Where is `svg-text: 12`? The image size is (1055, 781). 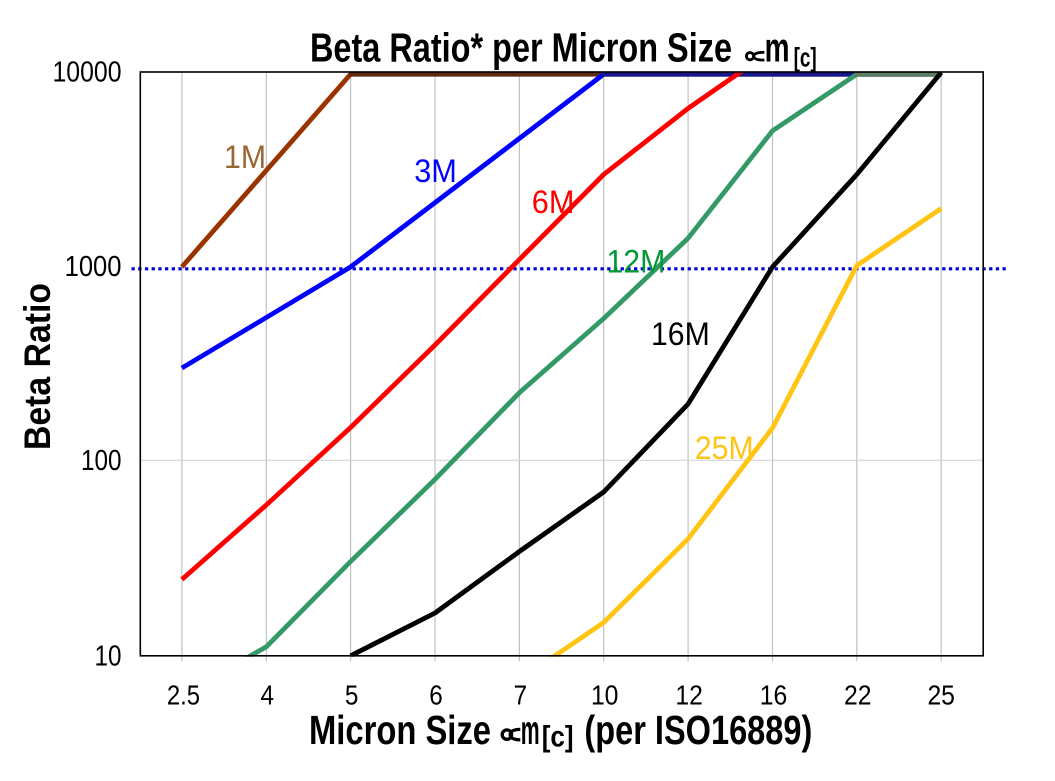 svg-text: 12 is located at coordinates (689, 695).